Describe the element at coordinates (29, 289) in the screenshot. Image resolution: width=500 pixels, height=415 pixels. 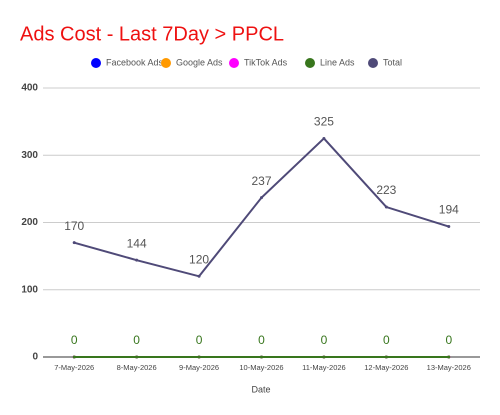
I see `y-tick-label: 100` at that location.